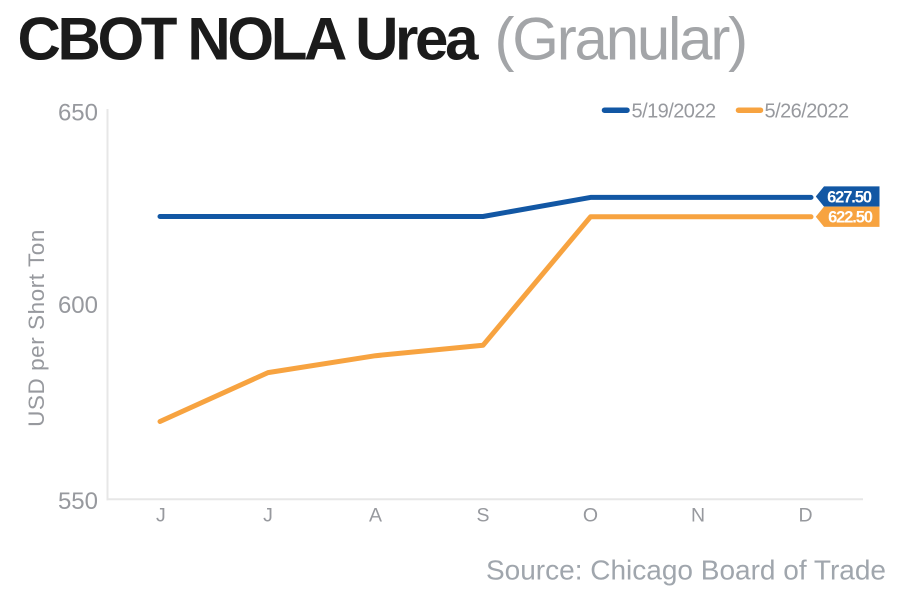 The image size is (905, 603). What do you see at coordinates (249, 39) in the screenshot?
I see `svg-text: CBOT NOLA Urea` at bounding box center [249, 39].